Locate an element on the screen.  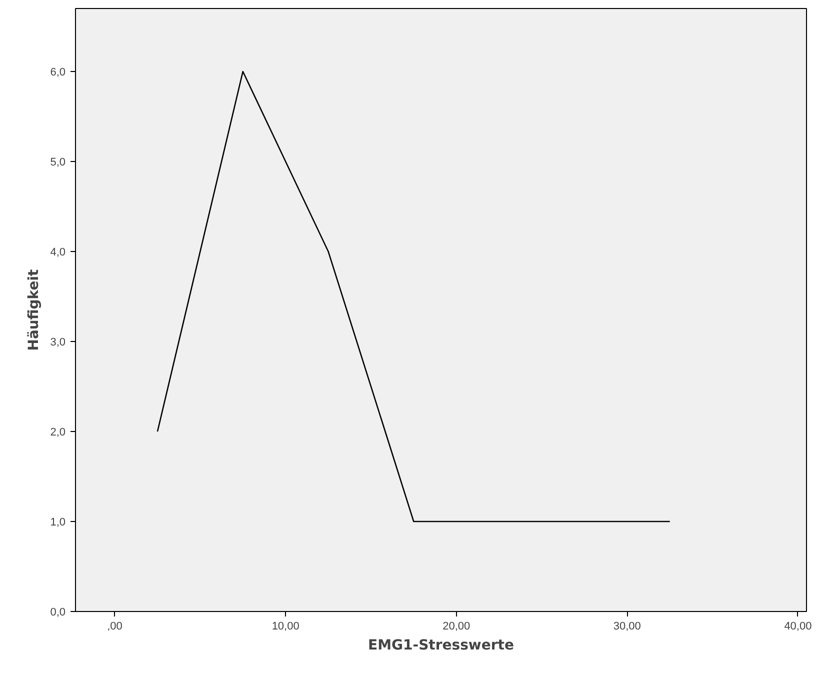
x-tick-label: 20,00 is located at coordinates (456, 626).